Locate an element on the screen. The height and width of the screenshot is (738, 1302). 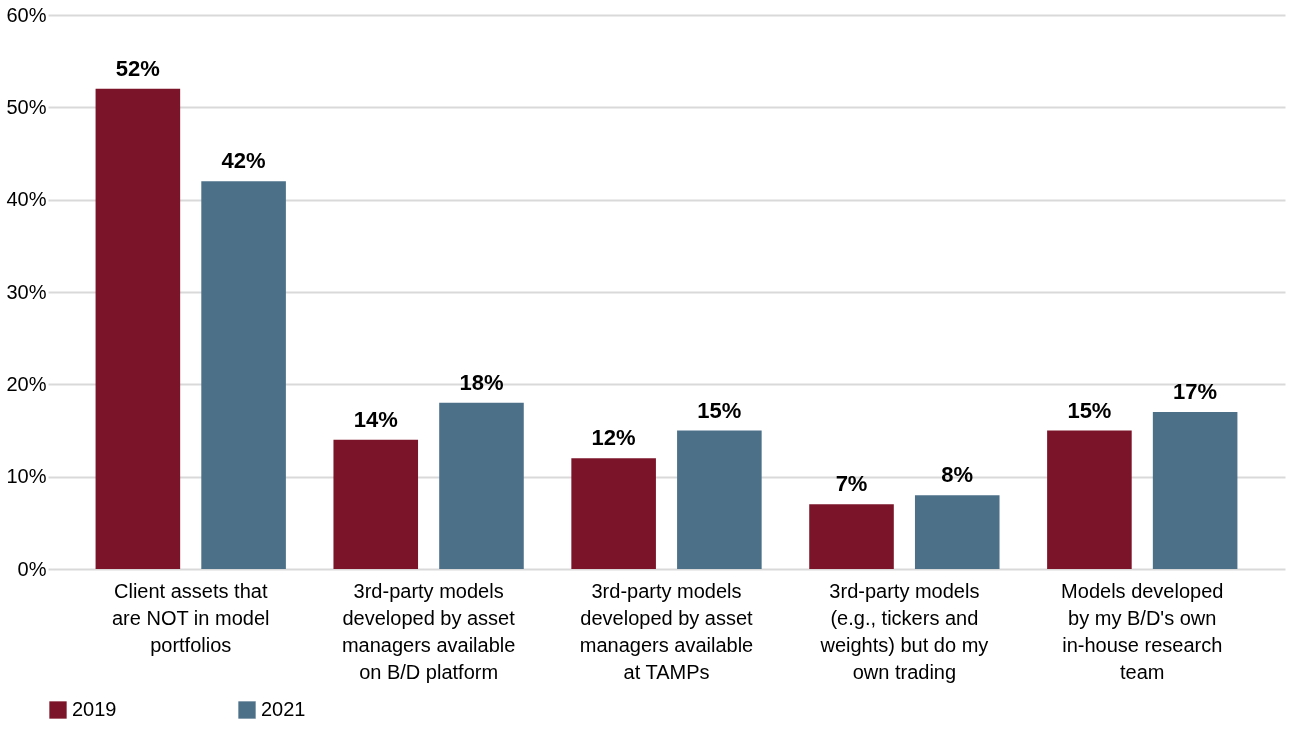
data-label: 42% is located at coordinates (243, 161).